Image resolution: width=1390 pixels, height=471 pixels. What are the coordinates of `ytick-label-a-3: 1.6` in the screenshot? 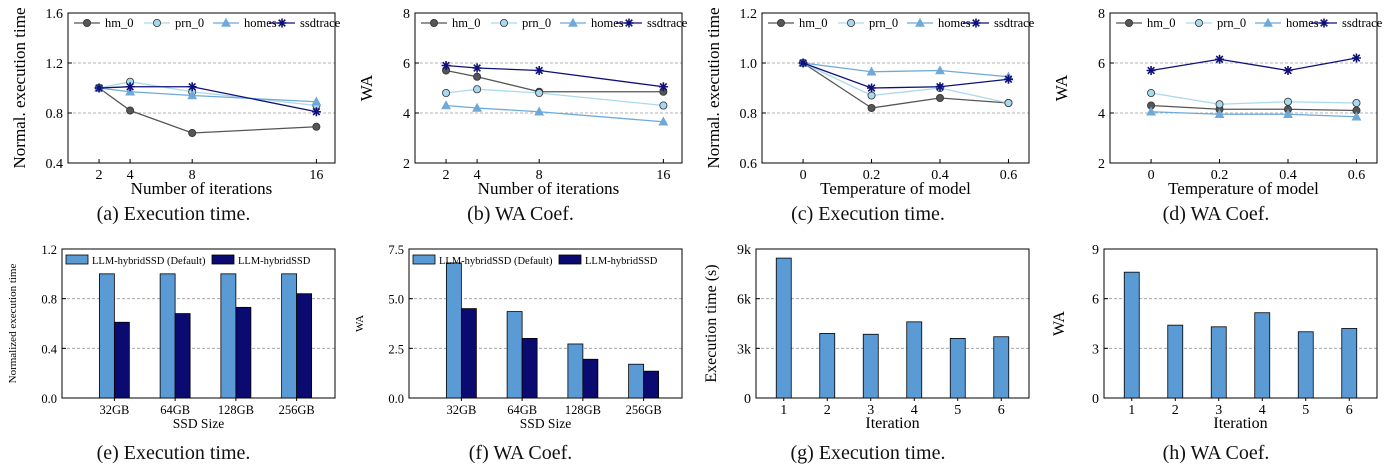 It's located at (55, 14).